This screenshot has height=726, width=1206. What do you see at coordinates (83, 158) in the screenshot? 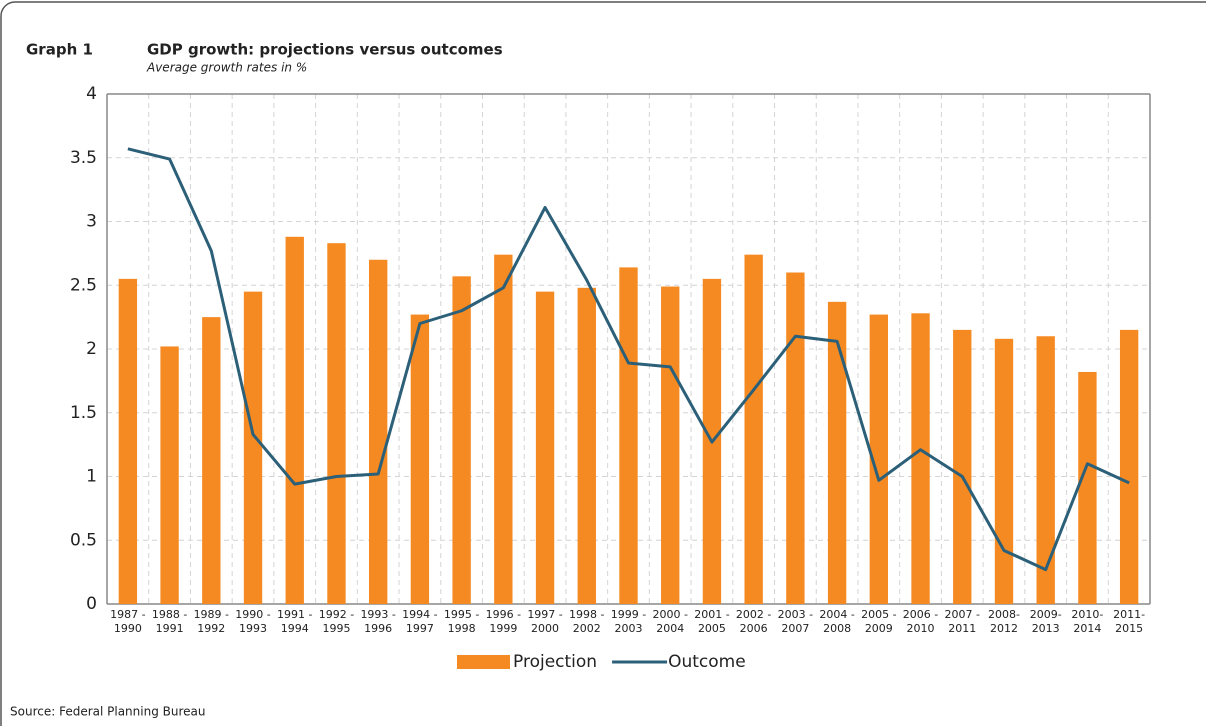
I see `y-tick-label: 3.5` at bounding box center [83, 158].